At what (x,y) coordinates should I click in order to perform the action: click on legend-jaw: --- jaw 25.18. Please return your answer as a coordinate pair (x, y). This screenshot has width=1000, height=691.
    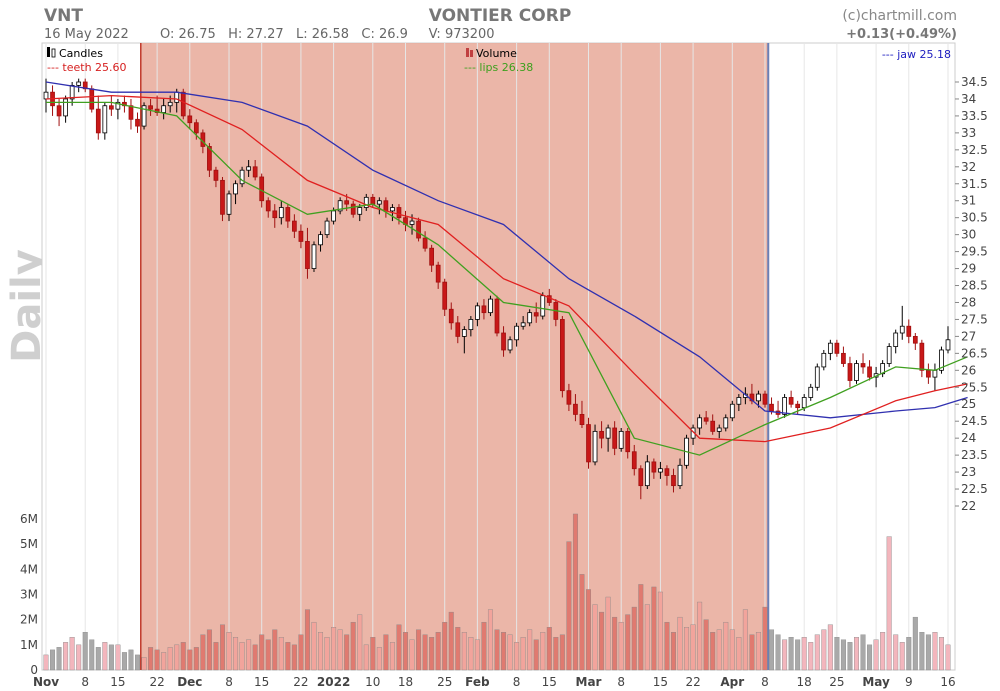
    Looking at the image, I should click on (916, 54).